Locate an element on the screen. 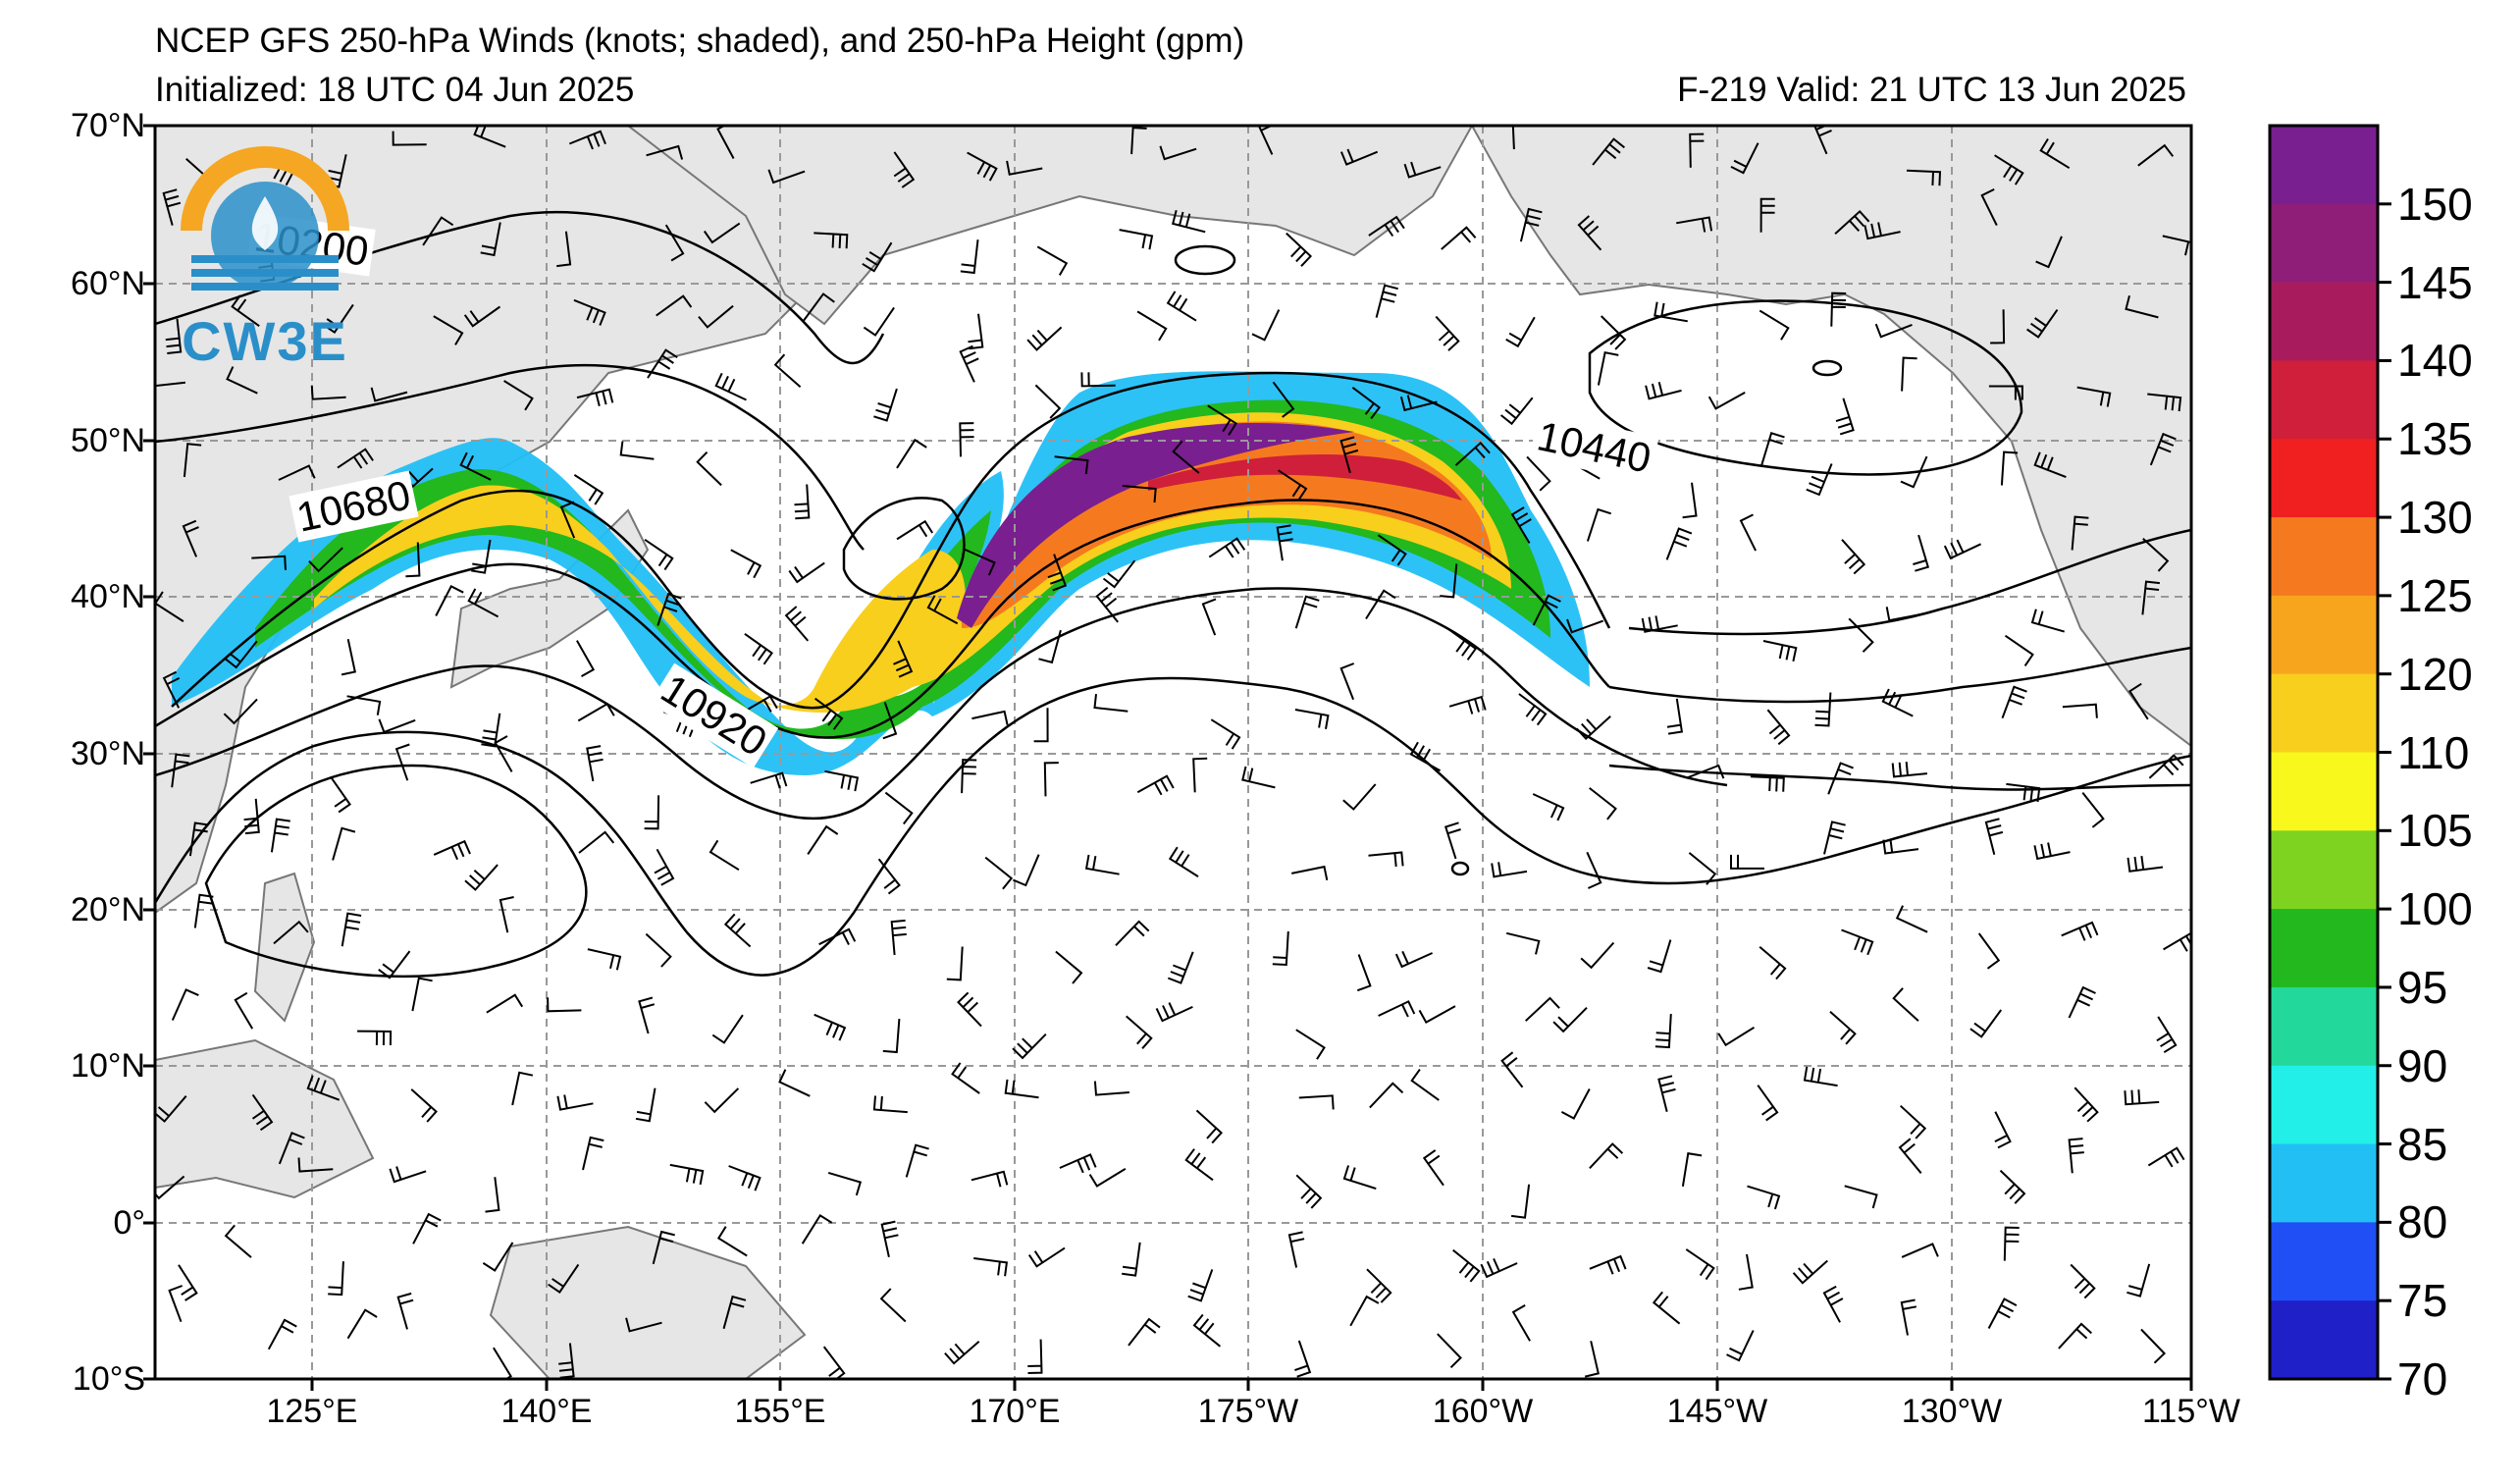 This screenshot has width=2520, height=1483. colorbar-label: 90 is located at coordinates (2422, 1065).